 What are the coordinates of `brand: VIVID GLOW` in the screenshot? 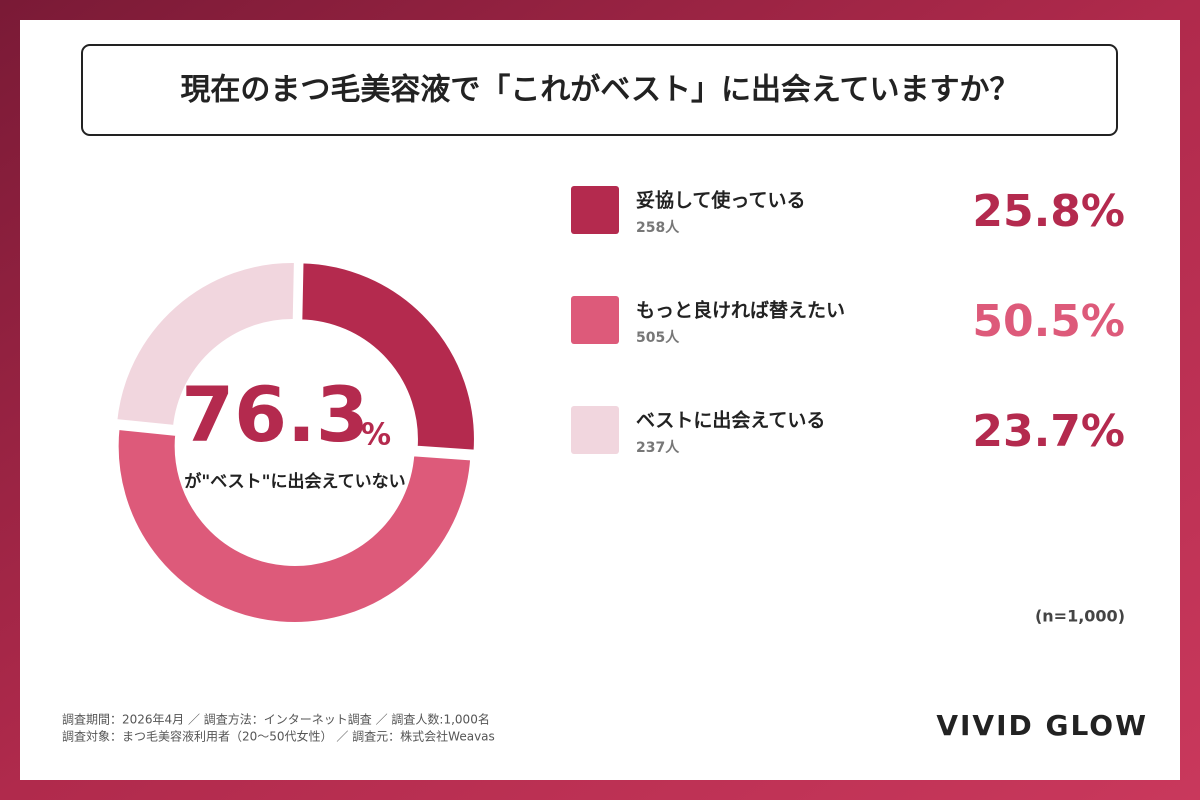 It's located at (1042, 725).